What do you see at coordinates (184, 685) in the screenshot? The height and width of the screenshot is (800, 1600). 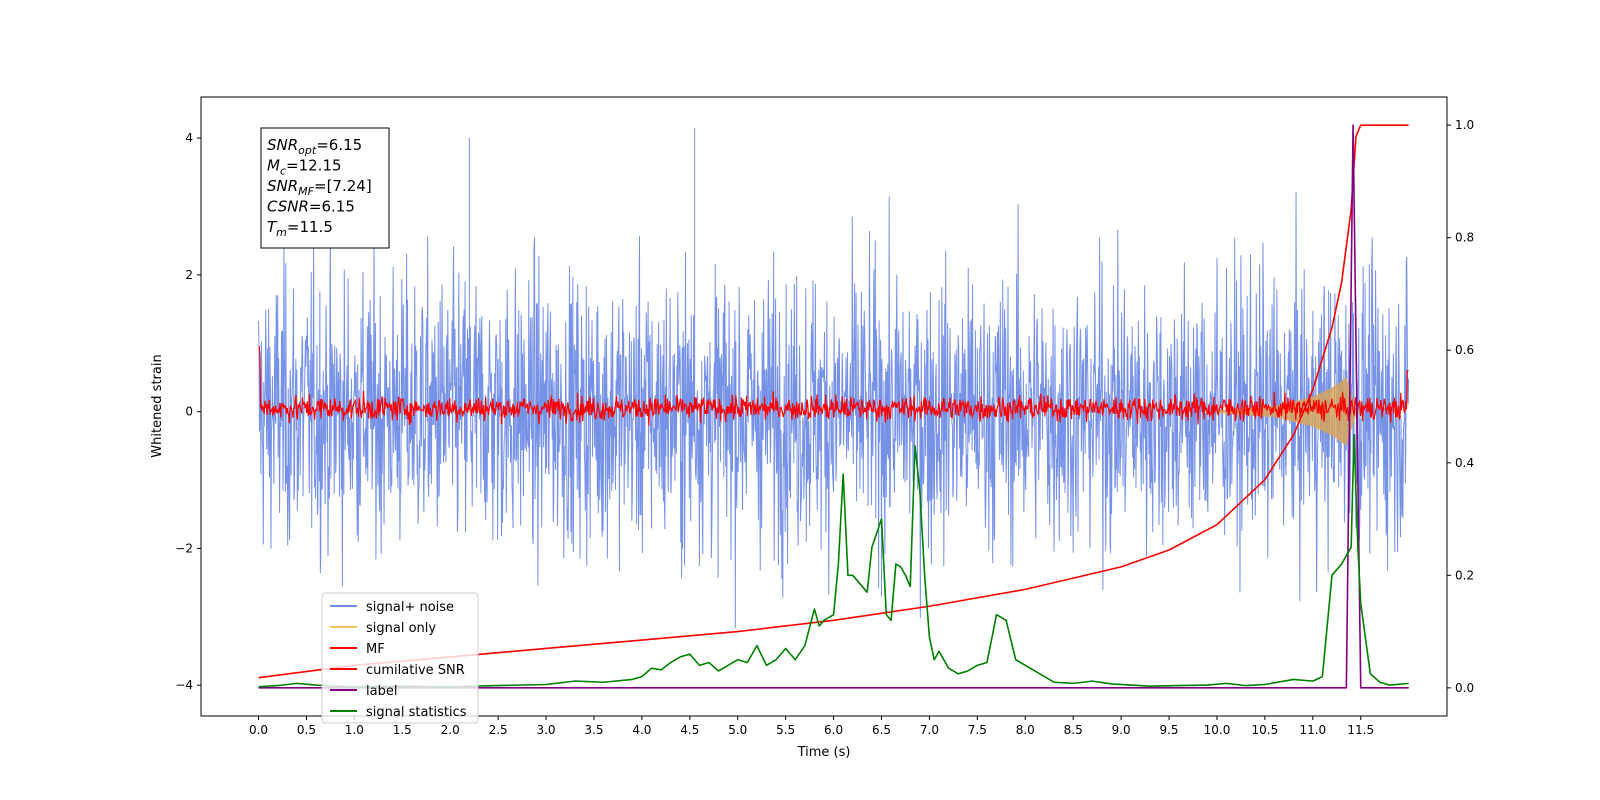 I see `y-tick-label: −4` at bounding box center [184, 685].